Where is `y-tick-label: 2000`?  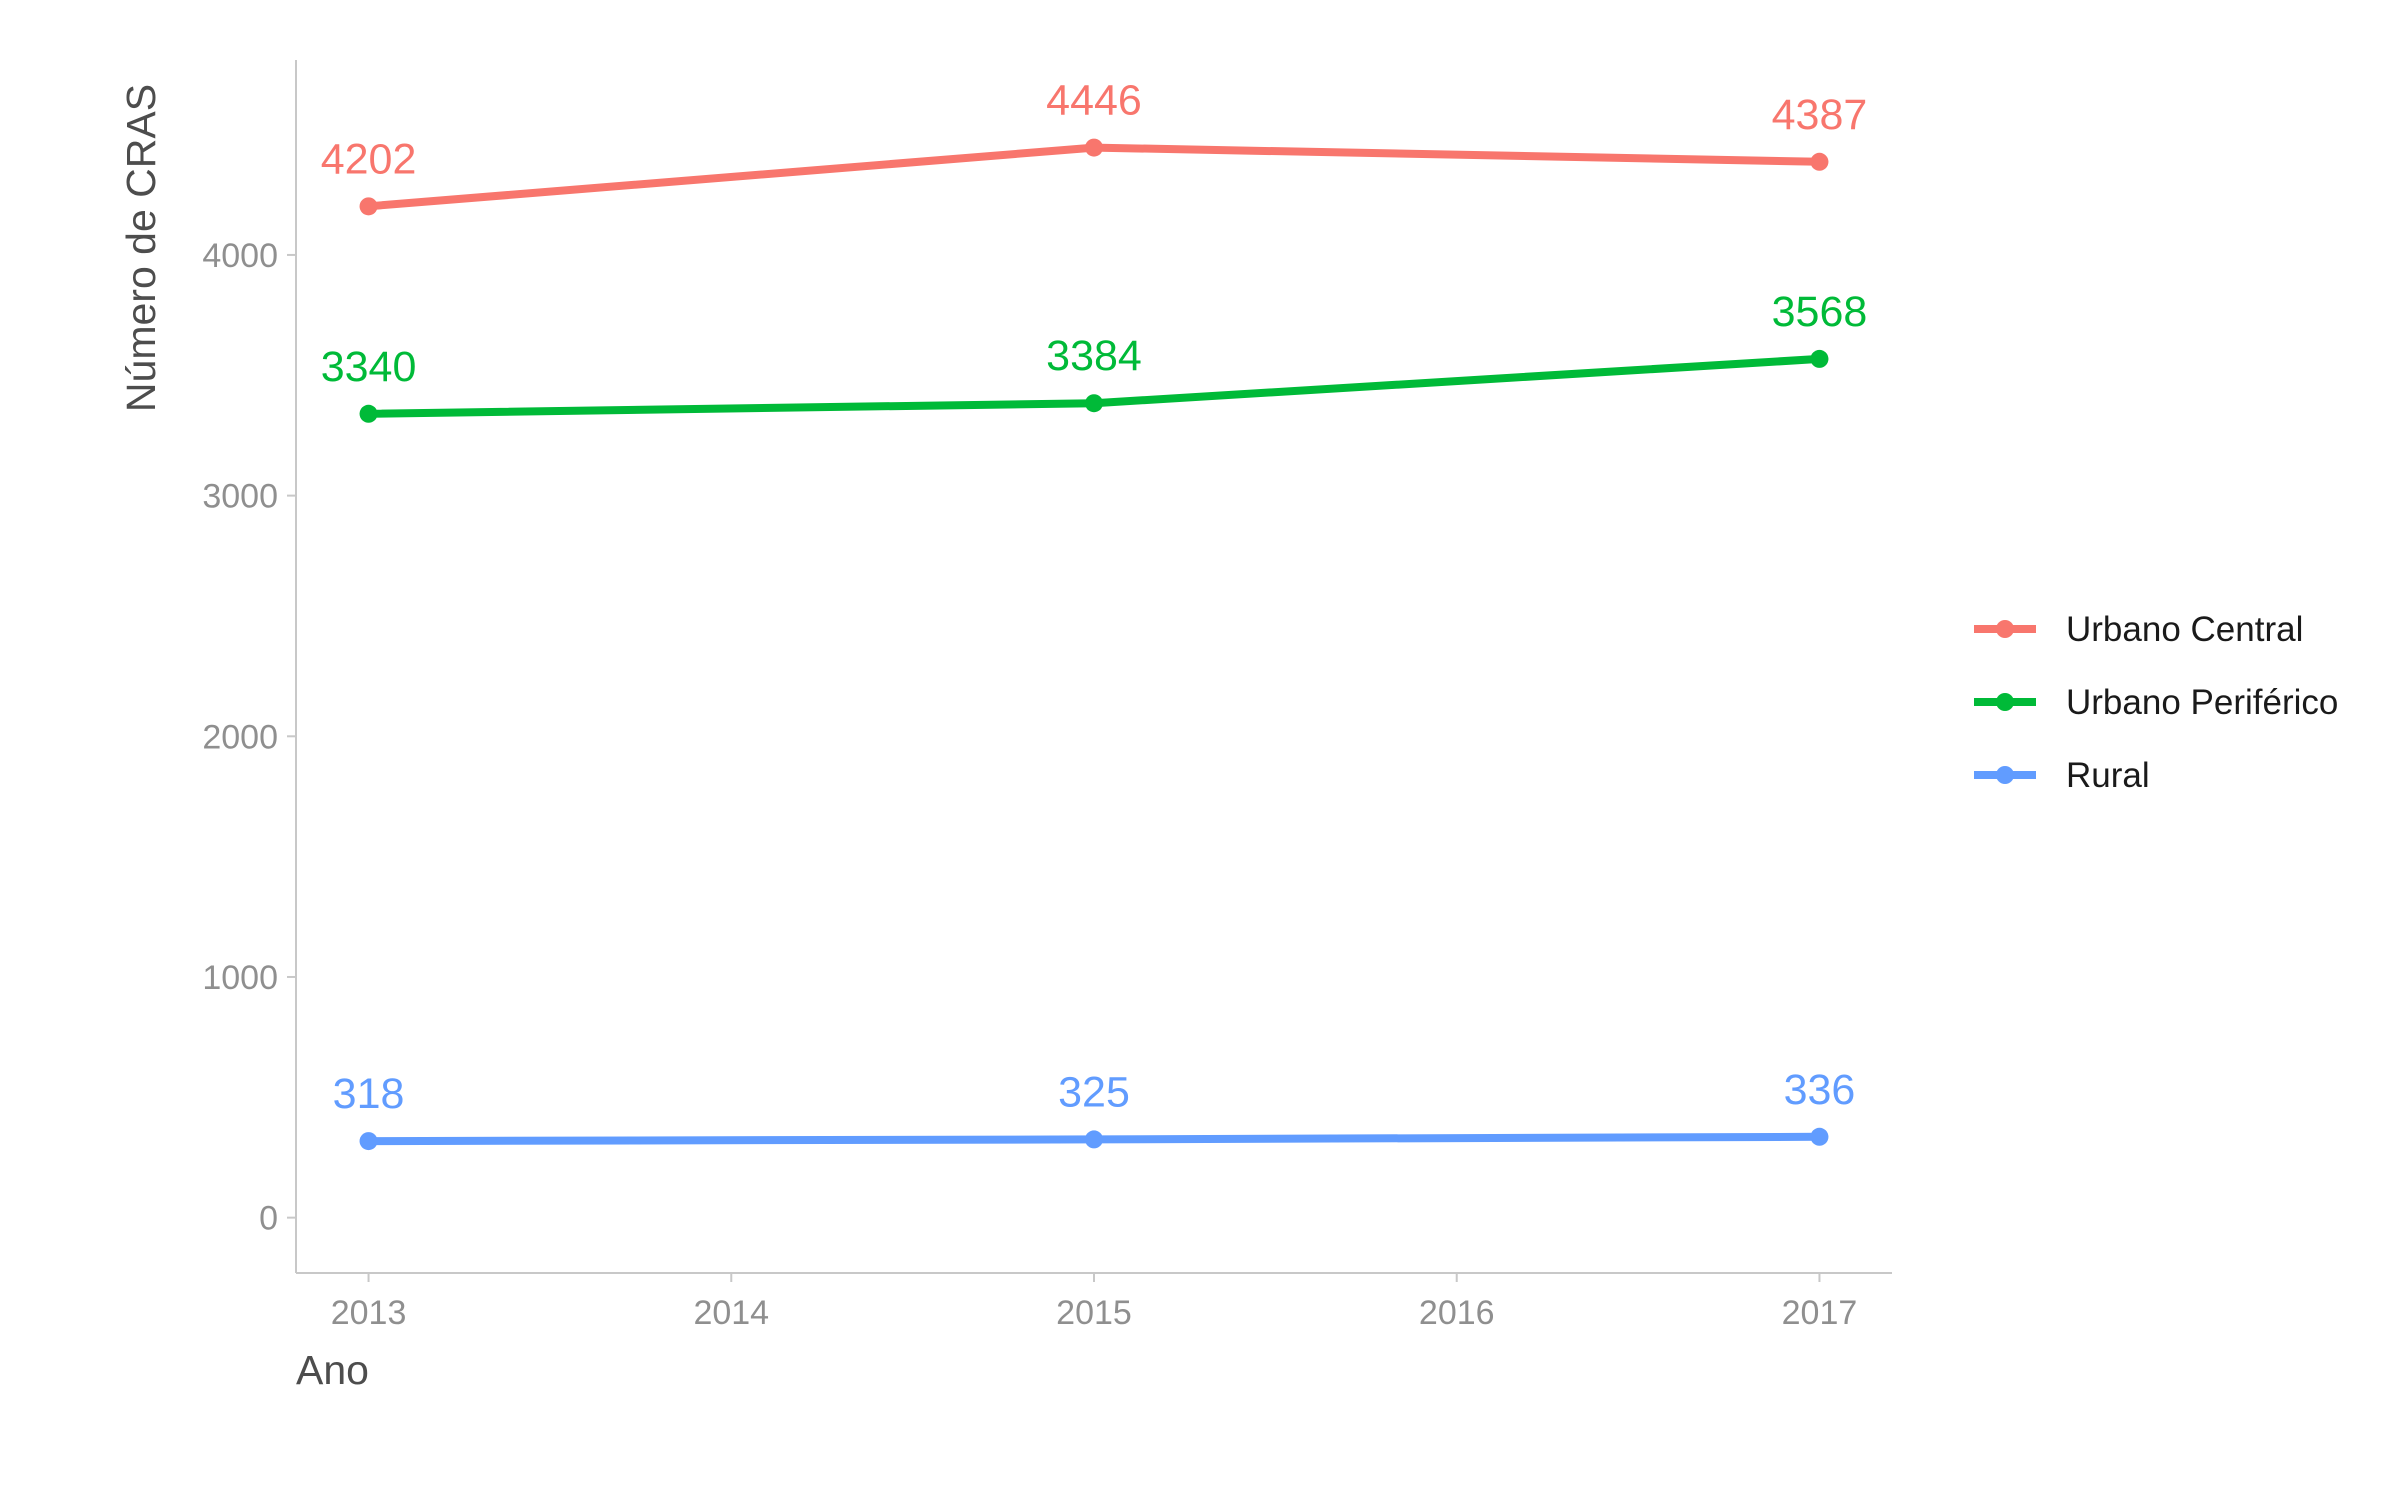
y-tick-label: 2000 is located at coordinates (240, 737).